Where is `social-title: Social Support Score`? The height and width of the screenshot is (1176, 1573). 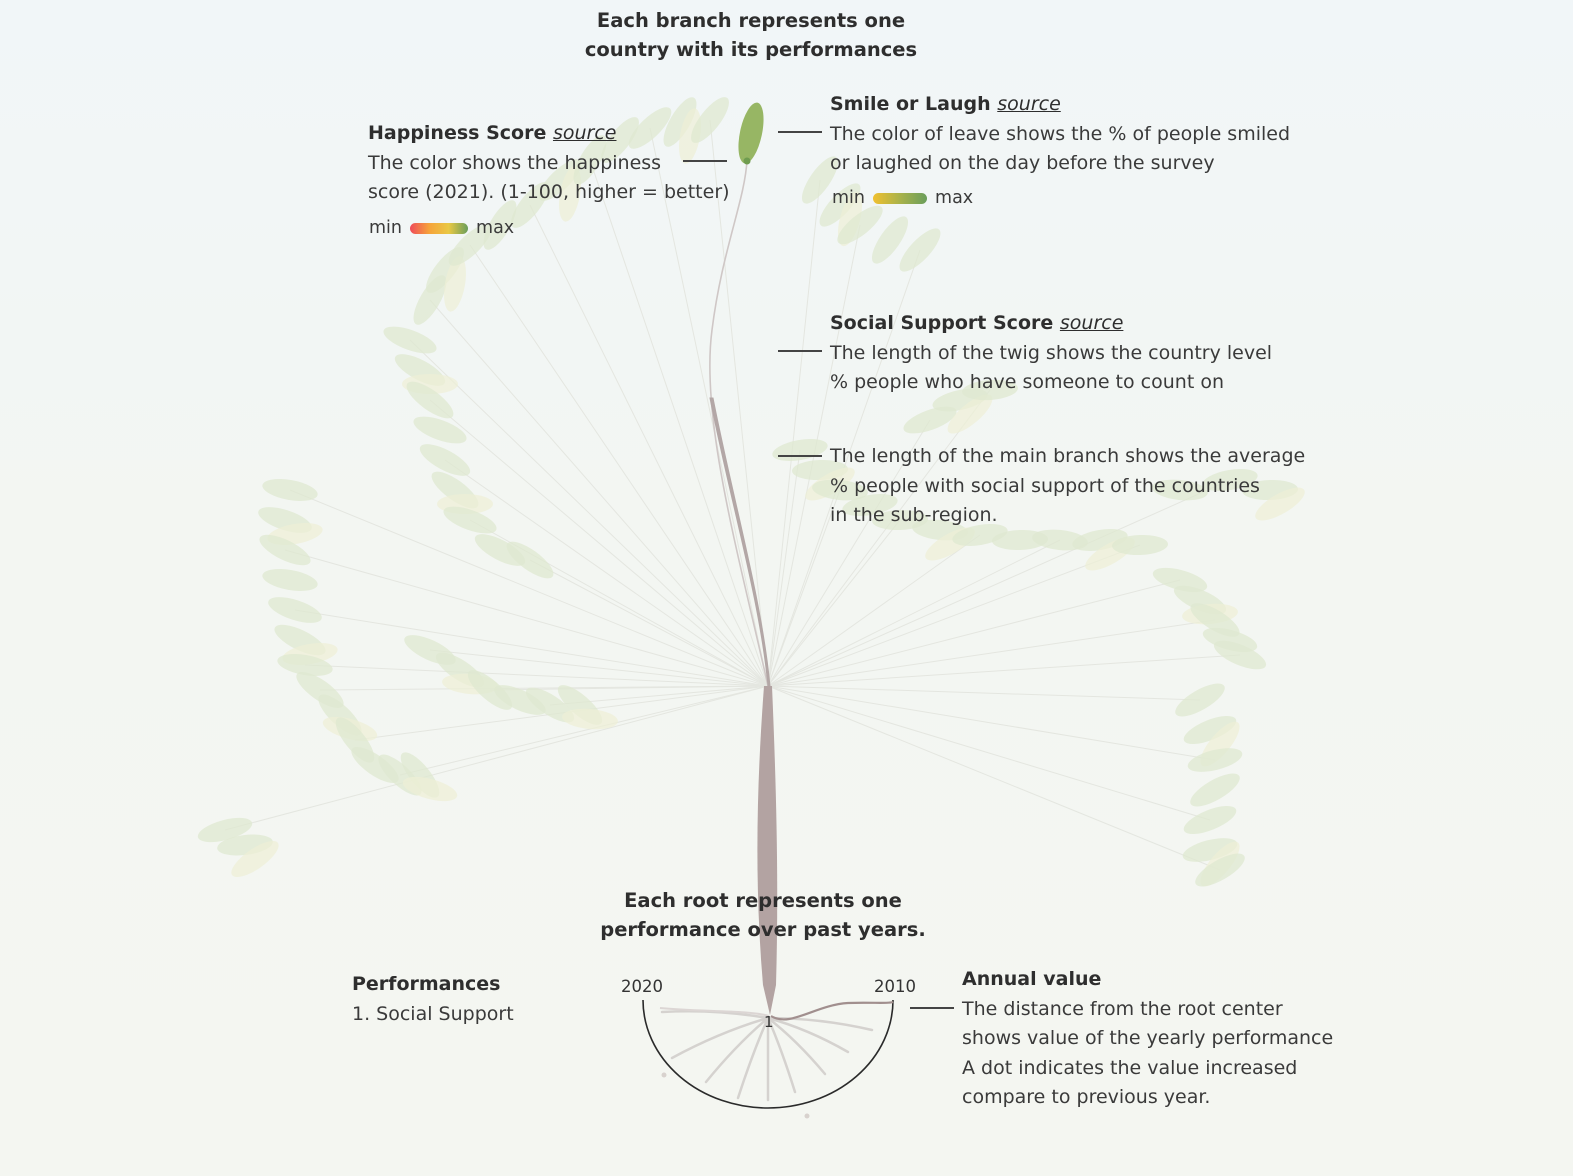 social-title: Social Support Score is located at coordinates (942, 323).